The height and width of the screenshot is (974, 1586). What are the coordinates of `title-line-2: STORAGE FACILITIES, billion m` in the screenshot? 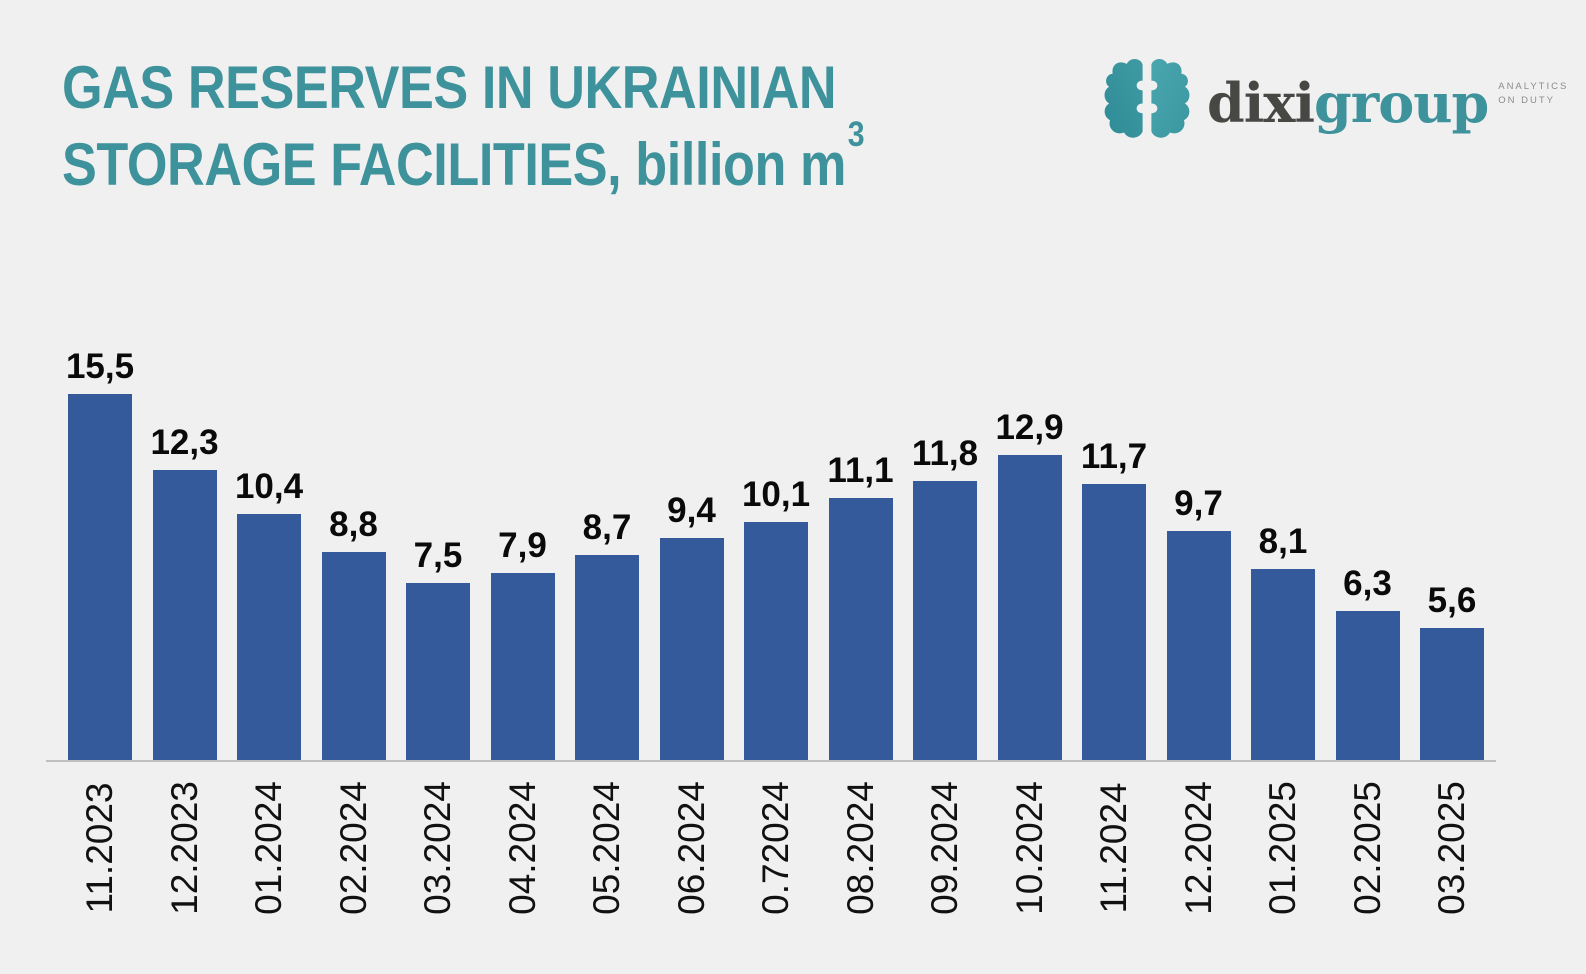 It's located at (454, 164).